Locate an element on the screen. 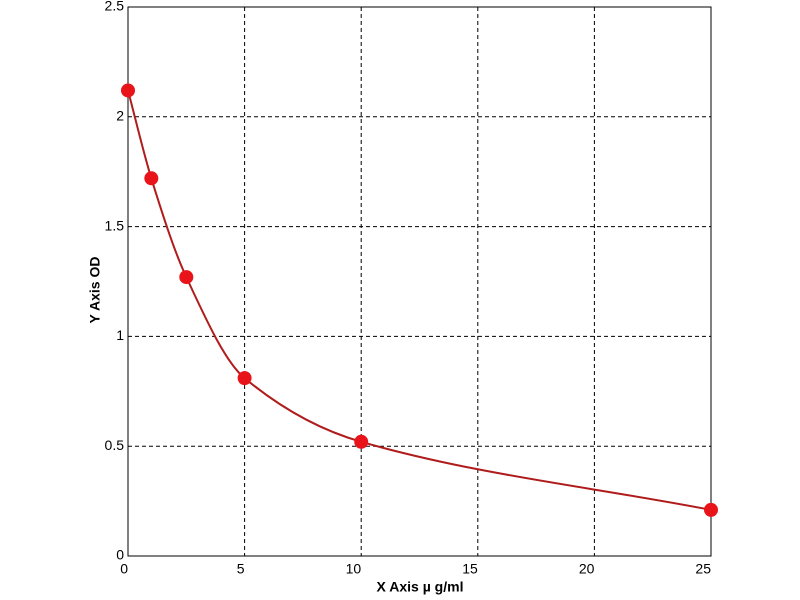 This screenshot has width=800, height=600. x-tick-label: 10 is located at coordinates (354, 569).